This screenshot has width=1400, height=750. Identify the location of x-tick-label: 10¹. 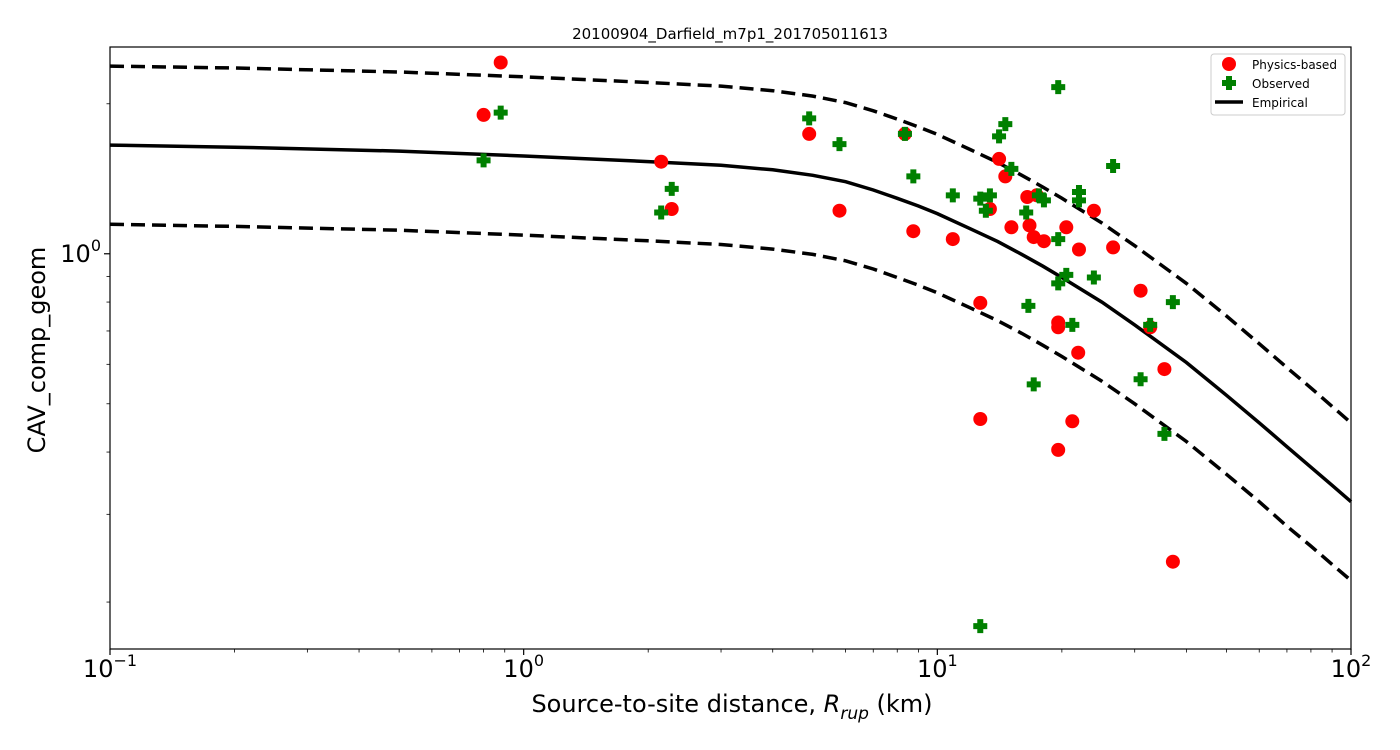
(937, 667).